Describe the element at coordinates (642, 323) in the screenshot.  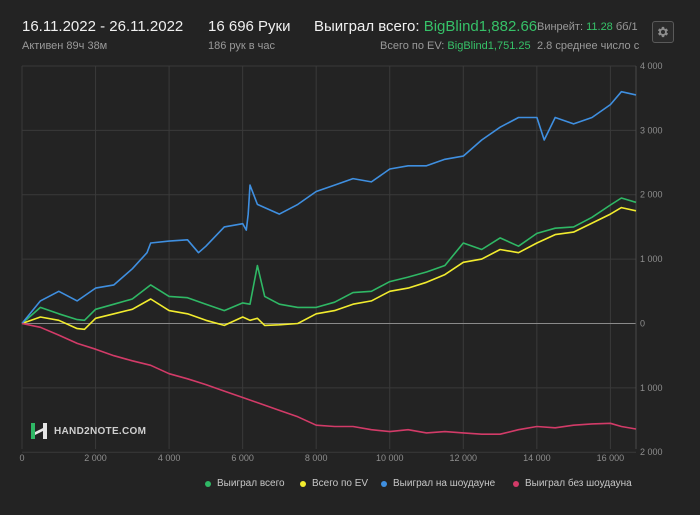
I see `y-tick-label: 0` at that location.